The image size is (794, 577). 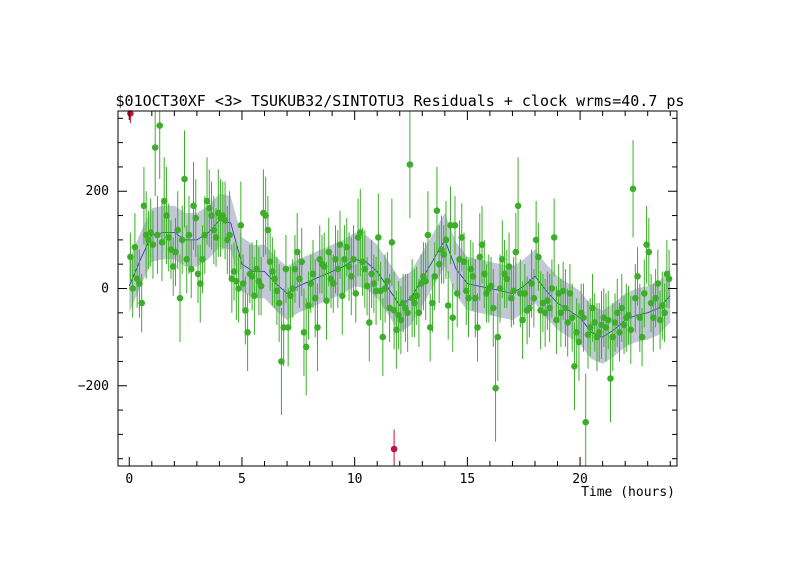 I want to click on y-tick-label: 0, so click(x=105, y=289).